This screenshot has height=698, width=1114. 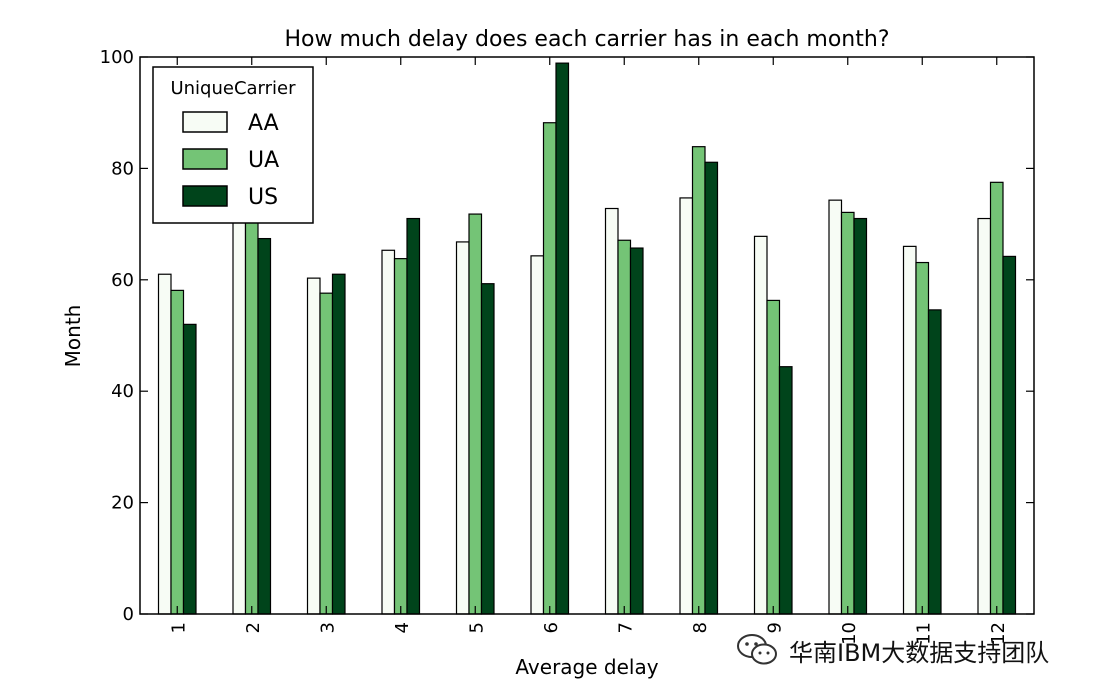 I want to click on x-tick-label: 2, so click(x=253, y=627).